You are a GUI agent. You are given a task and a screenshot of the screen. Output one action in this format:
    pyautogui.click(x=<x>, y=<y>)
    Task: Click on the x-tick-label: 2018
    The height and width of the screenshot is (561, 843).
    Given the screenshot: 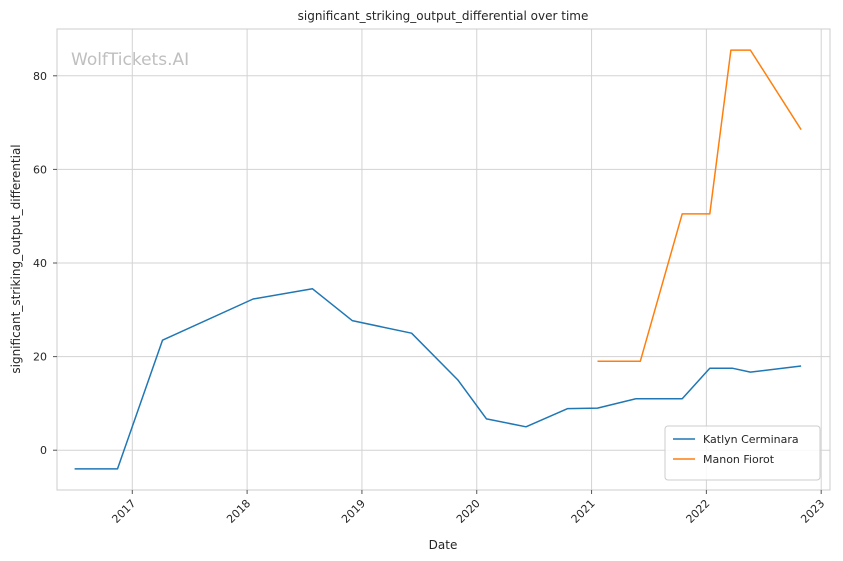 What is the action you would take?
    pyautogui.click(x=238, y=511)
    